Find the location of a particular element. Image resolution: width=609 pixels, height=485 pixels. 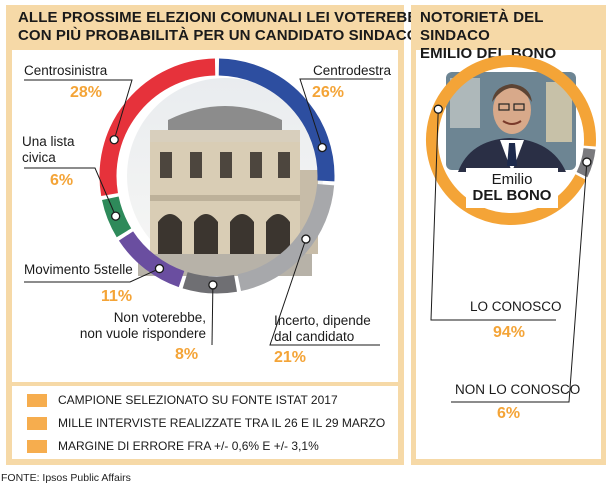

marker-lo-conosco is located at coordinates (438, 109).